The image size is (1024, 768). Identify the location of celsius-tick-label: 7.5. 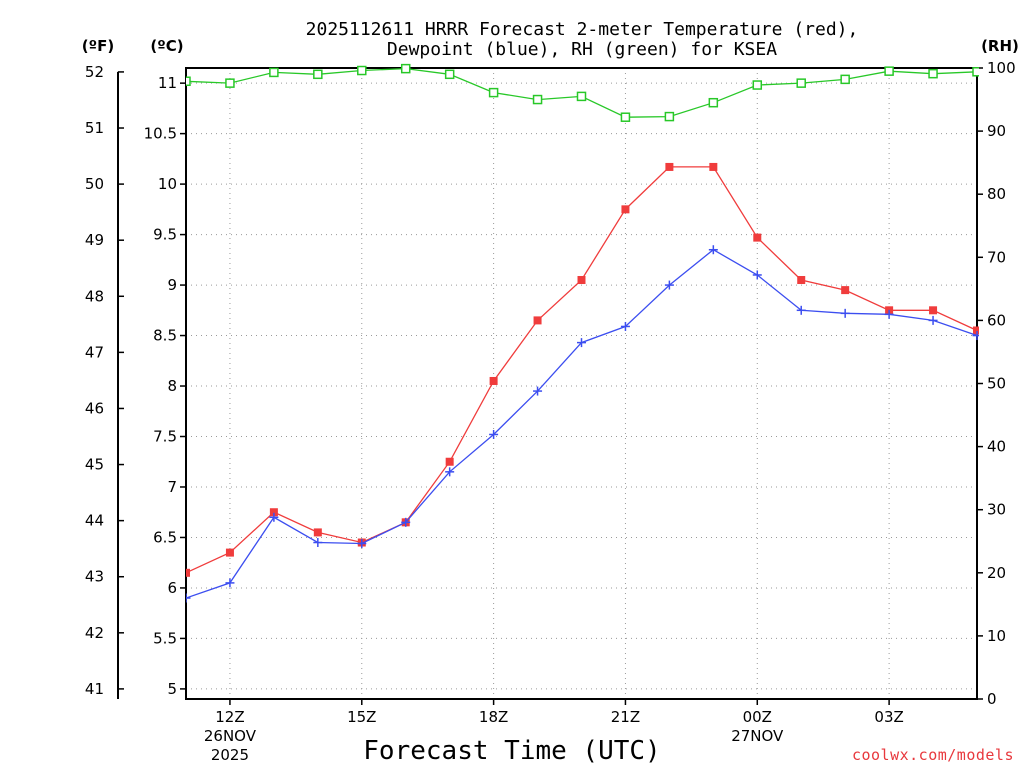
(165, 437).